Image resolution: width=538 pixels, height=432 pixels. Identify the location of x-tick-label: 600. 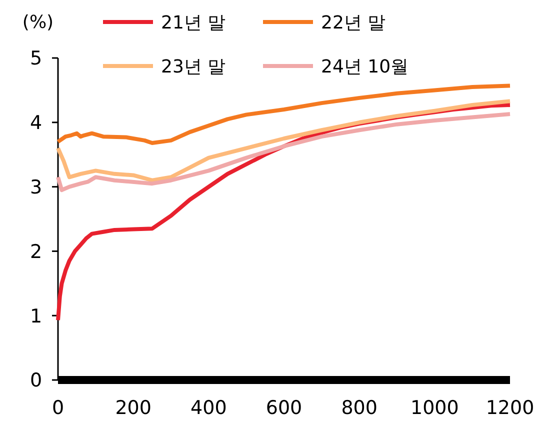
(284, 408).